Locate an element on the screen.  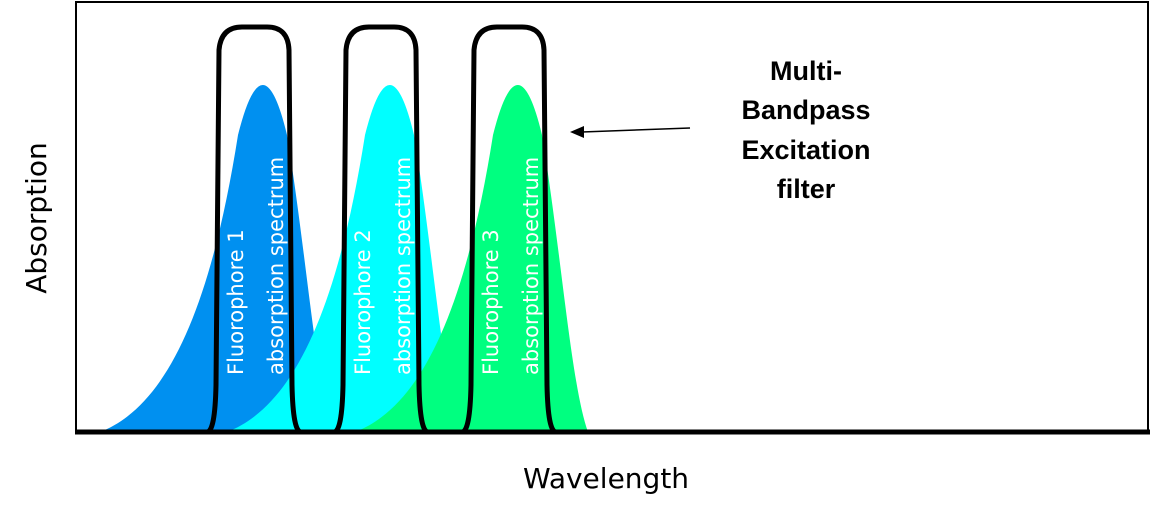
x-axis-label: Wavelength is located at coordinates (606, 478).